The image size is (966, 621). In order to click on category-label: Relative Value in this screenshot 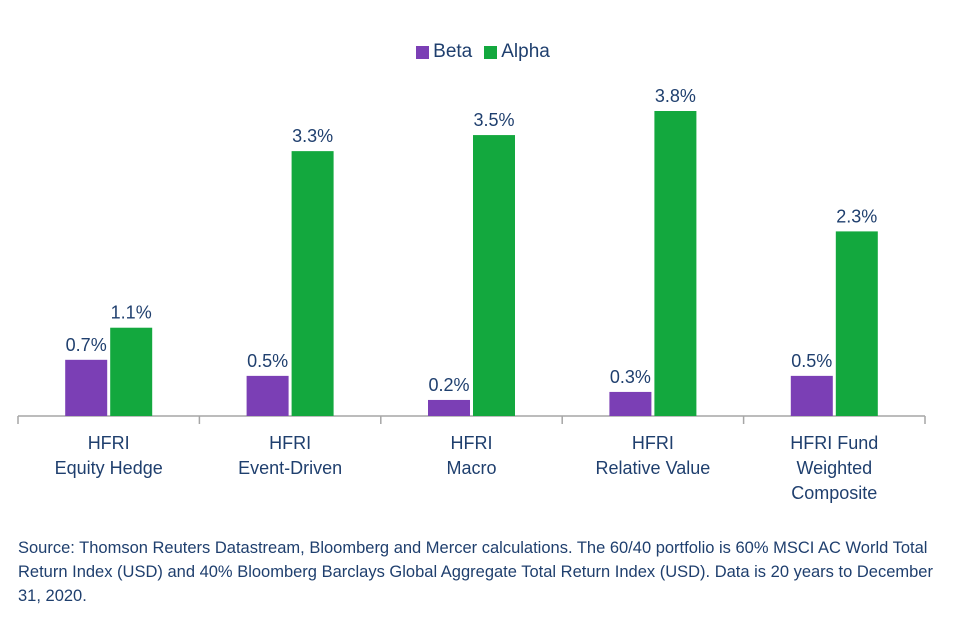, I will do `click(653, 468)`.